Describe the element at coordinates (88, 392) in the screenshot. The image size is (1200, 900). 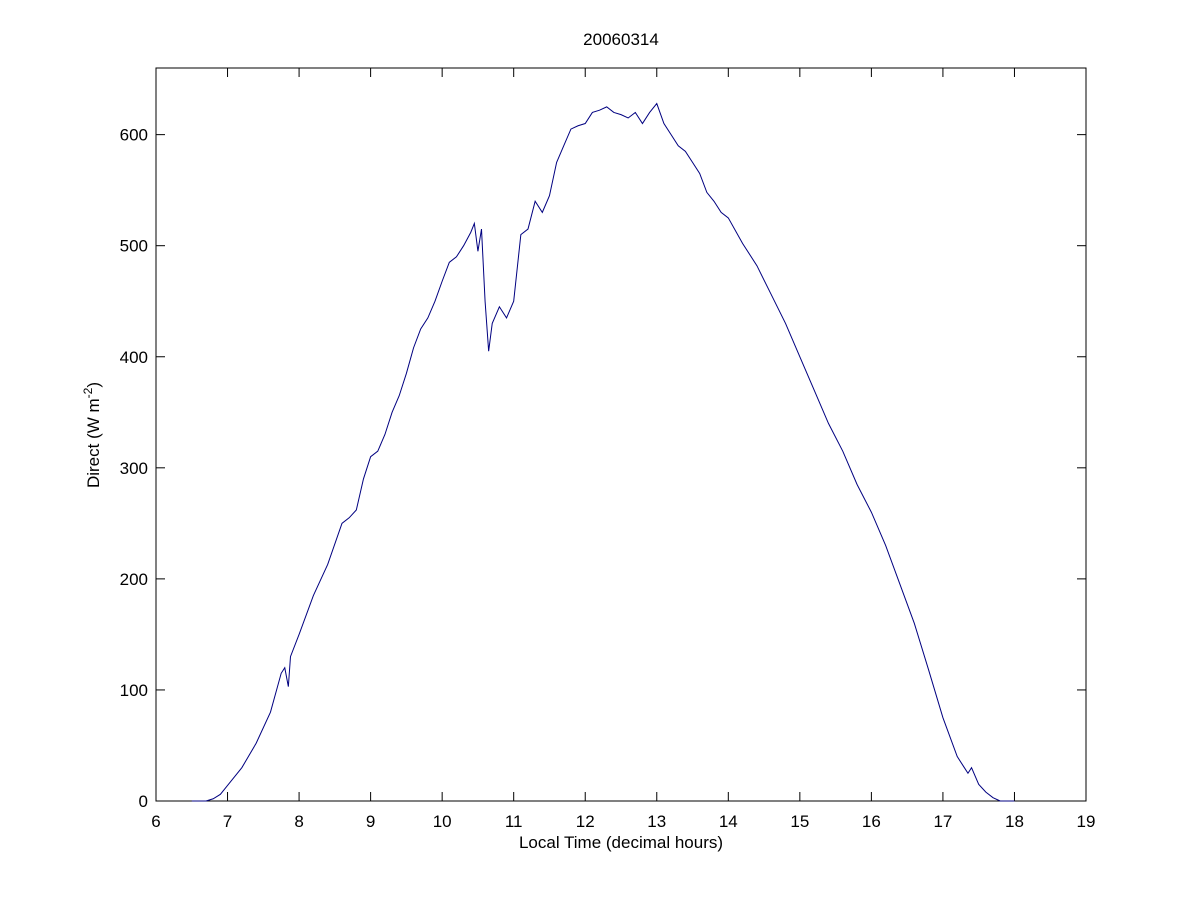
I see `y-axis-label-superscript: -2` at that location.